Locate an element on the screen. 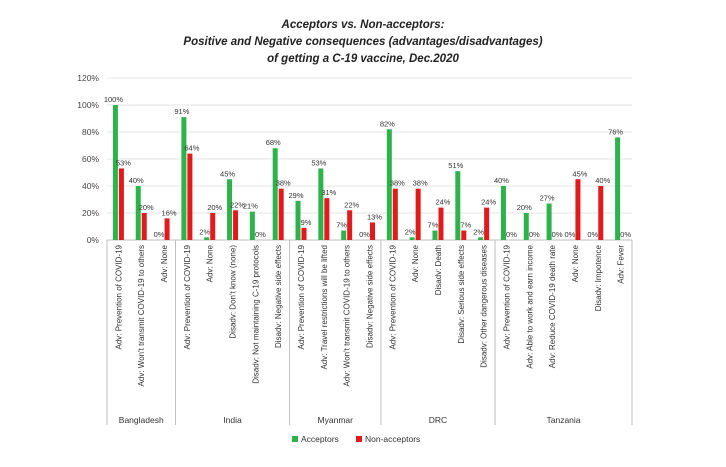  group-label: Myanmar is located at coordinates (336, 420).